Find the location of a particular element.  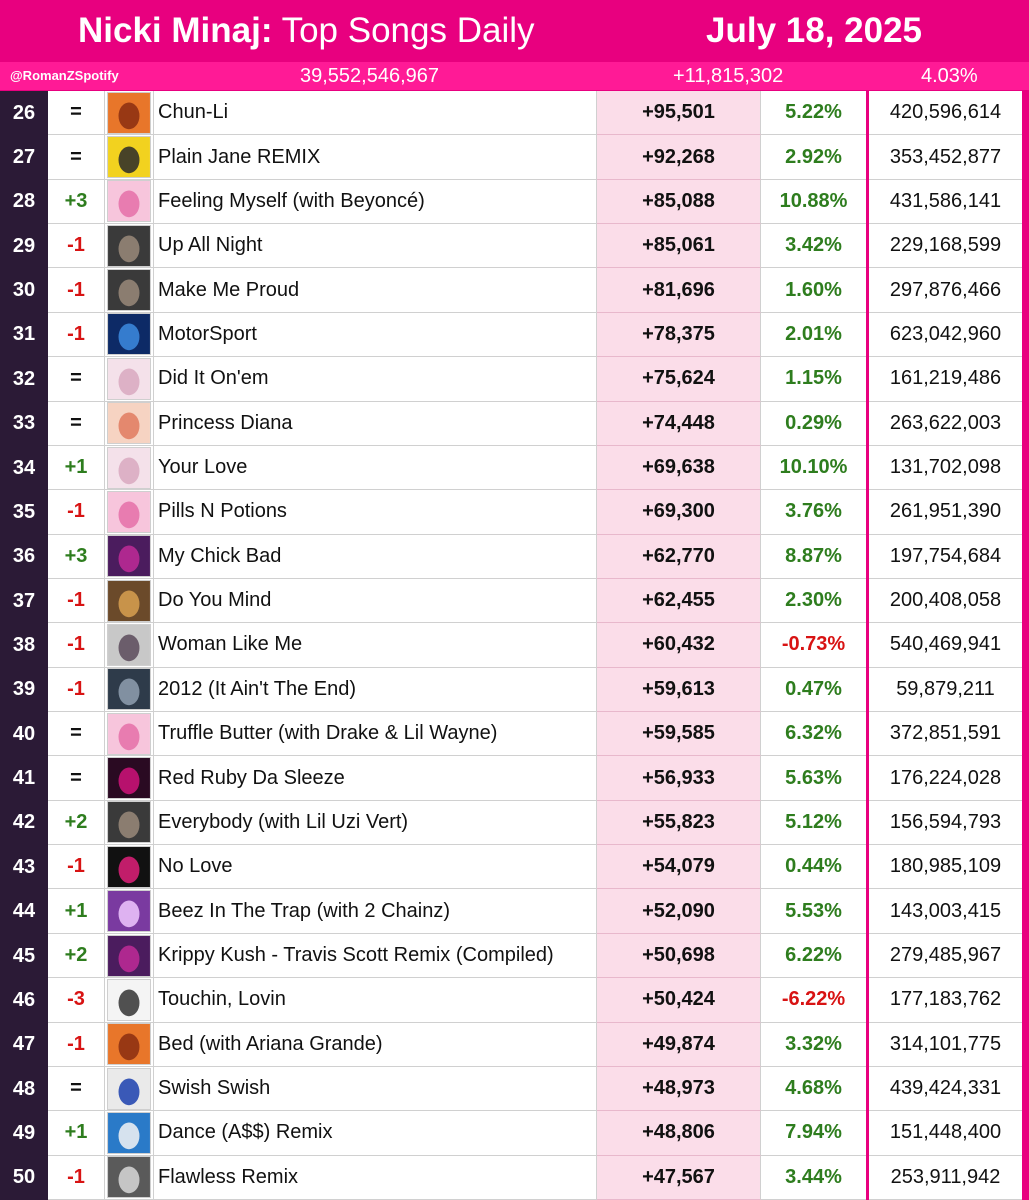

song-title-cell: Plain Jane REMIX is located at coordinates (375, 157).